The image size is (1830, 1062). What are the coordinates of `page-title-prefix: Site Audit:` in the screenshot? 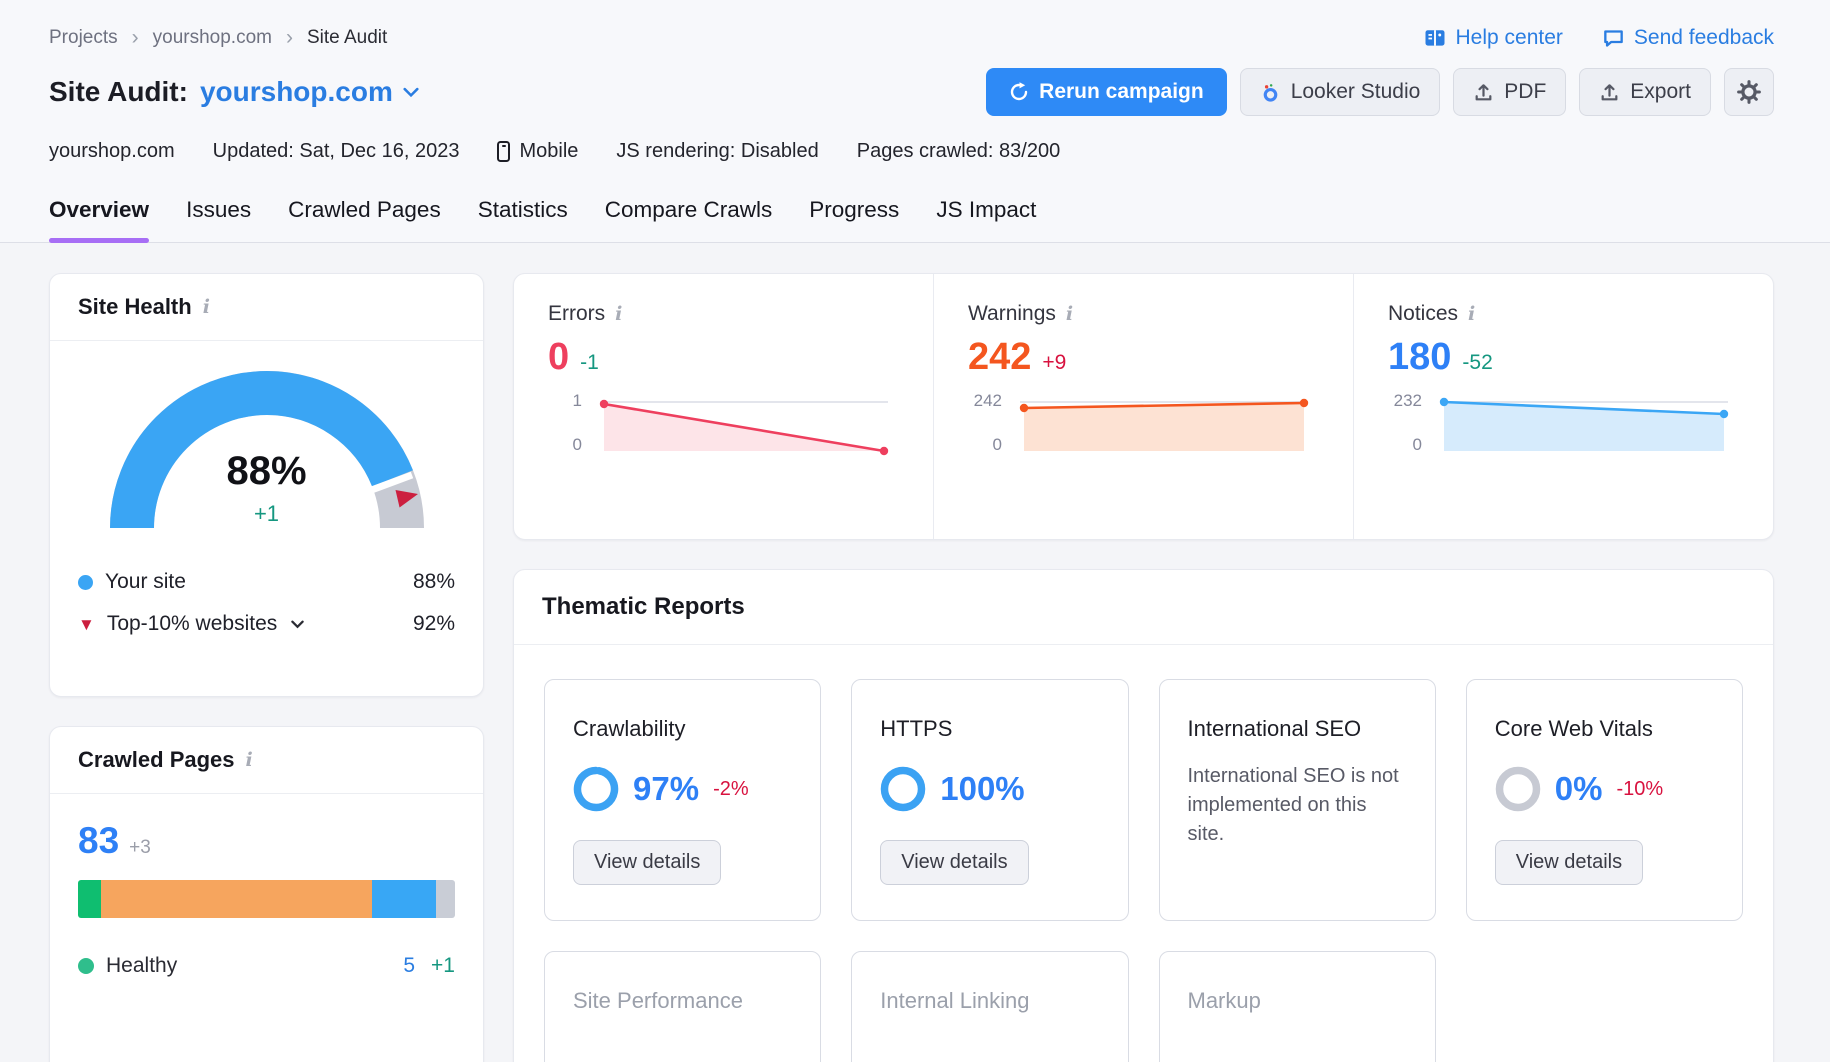 It's located at (118, 91).